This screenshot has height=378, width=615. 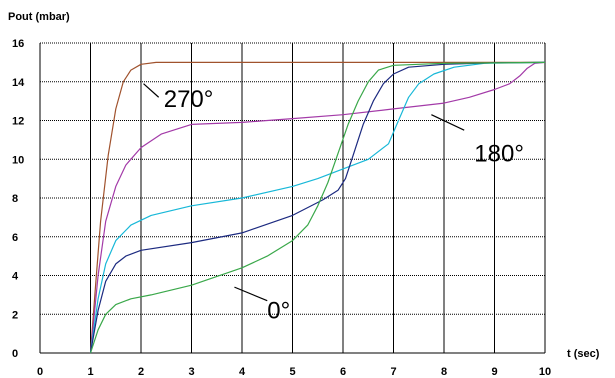 I want to click on x-tick-label: 6, so click(x=343, y=372).